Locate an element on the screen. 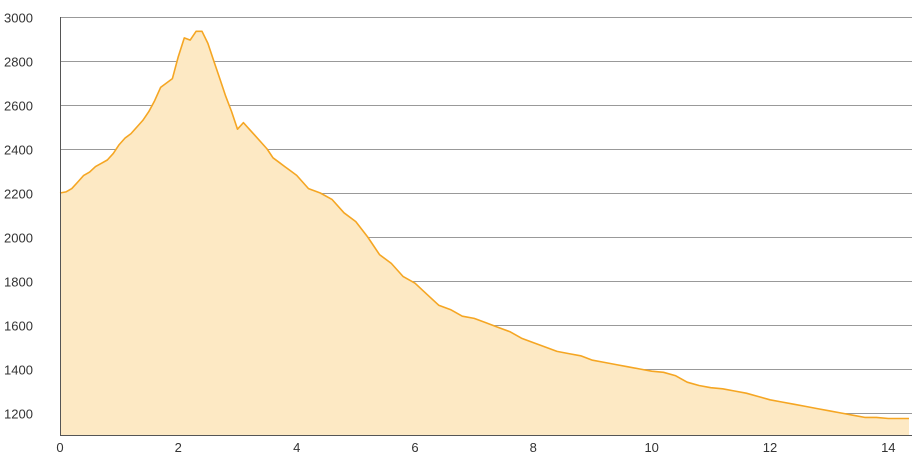 The width and height of the screenshot is (919, 460). y-tick-label: 1600 is located at coordinates (18, 326).